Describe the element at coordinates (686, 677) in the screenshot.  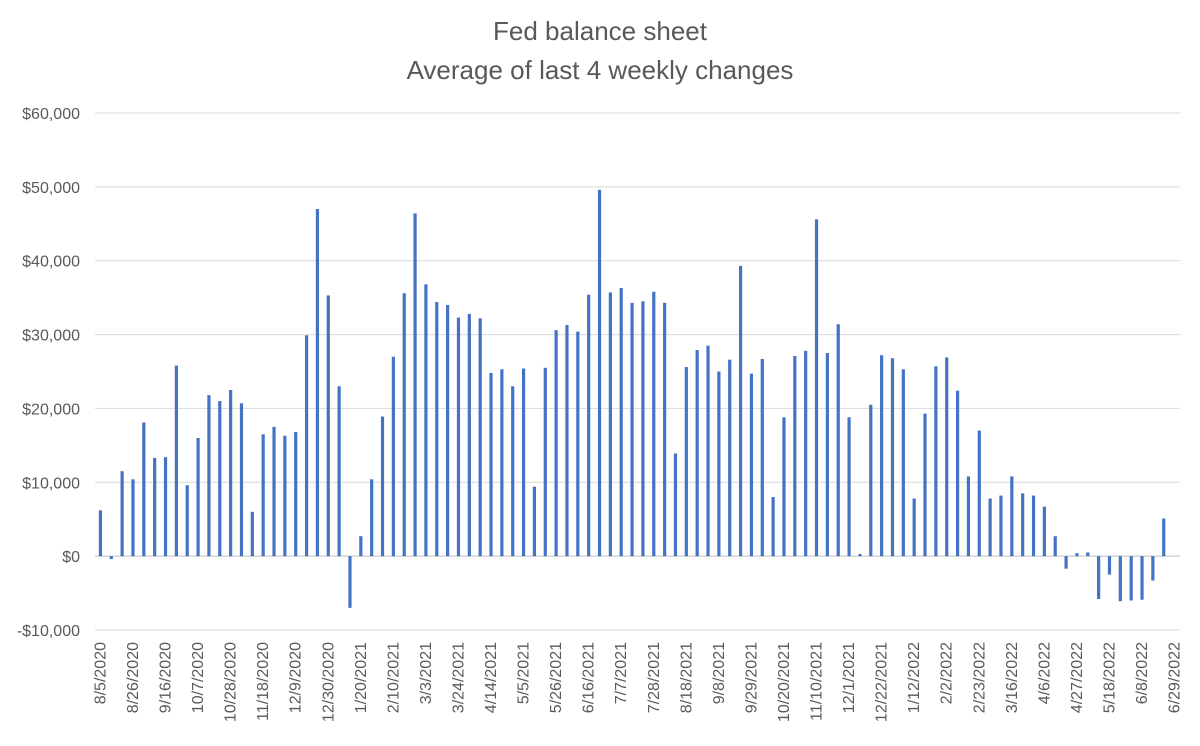
I see `x-tick-label: 8/18/2021` at that location.